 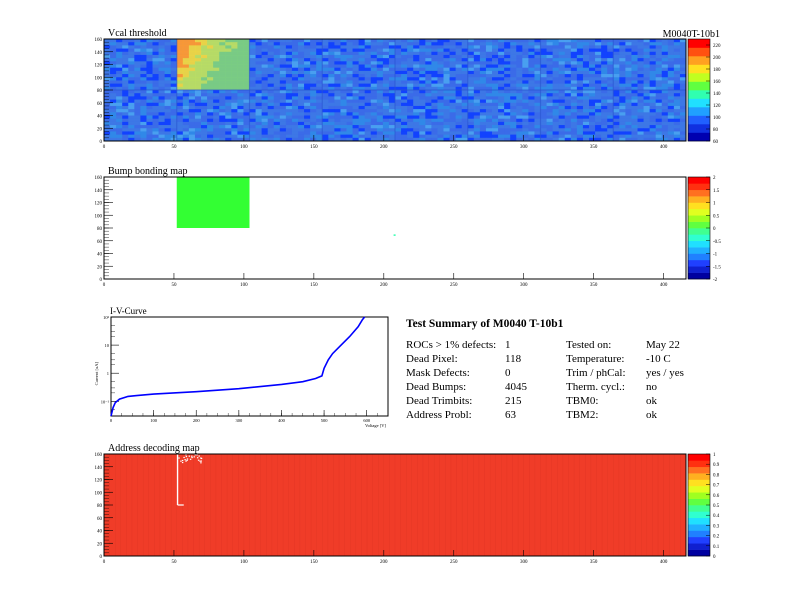 What do you see at coordinates (99, 178) in the screenshot?
I see `bump-y-tick-label: 160` at bounding box center [99, 178].